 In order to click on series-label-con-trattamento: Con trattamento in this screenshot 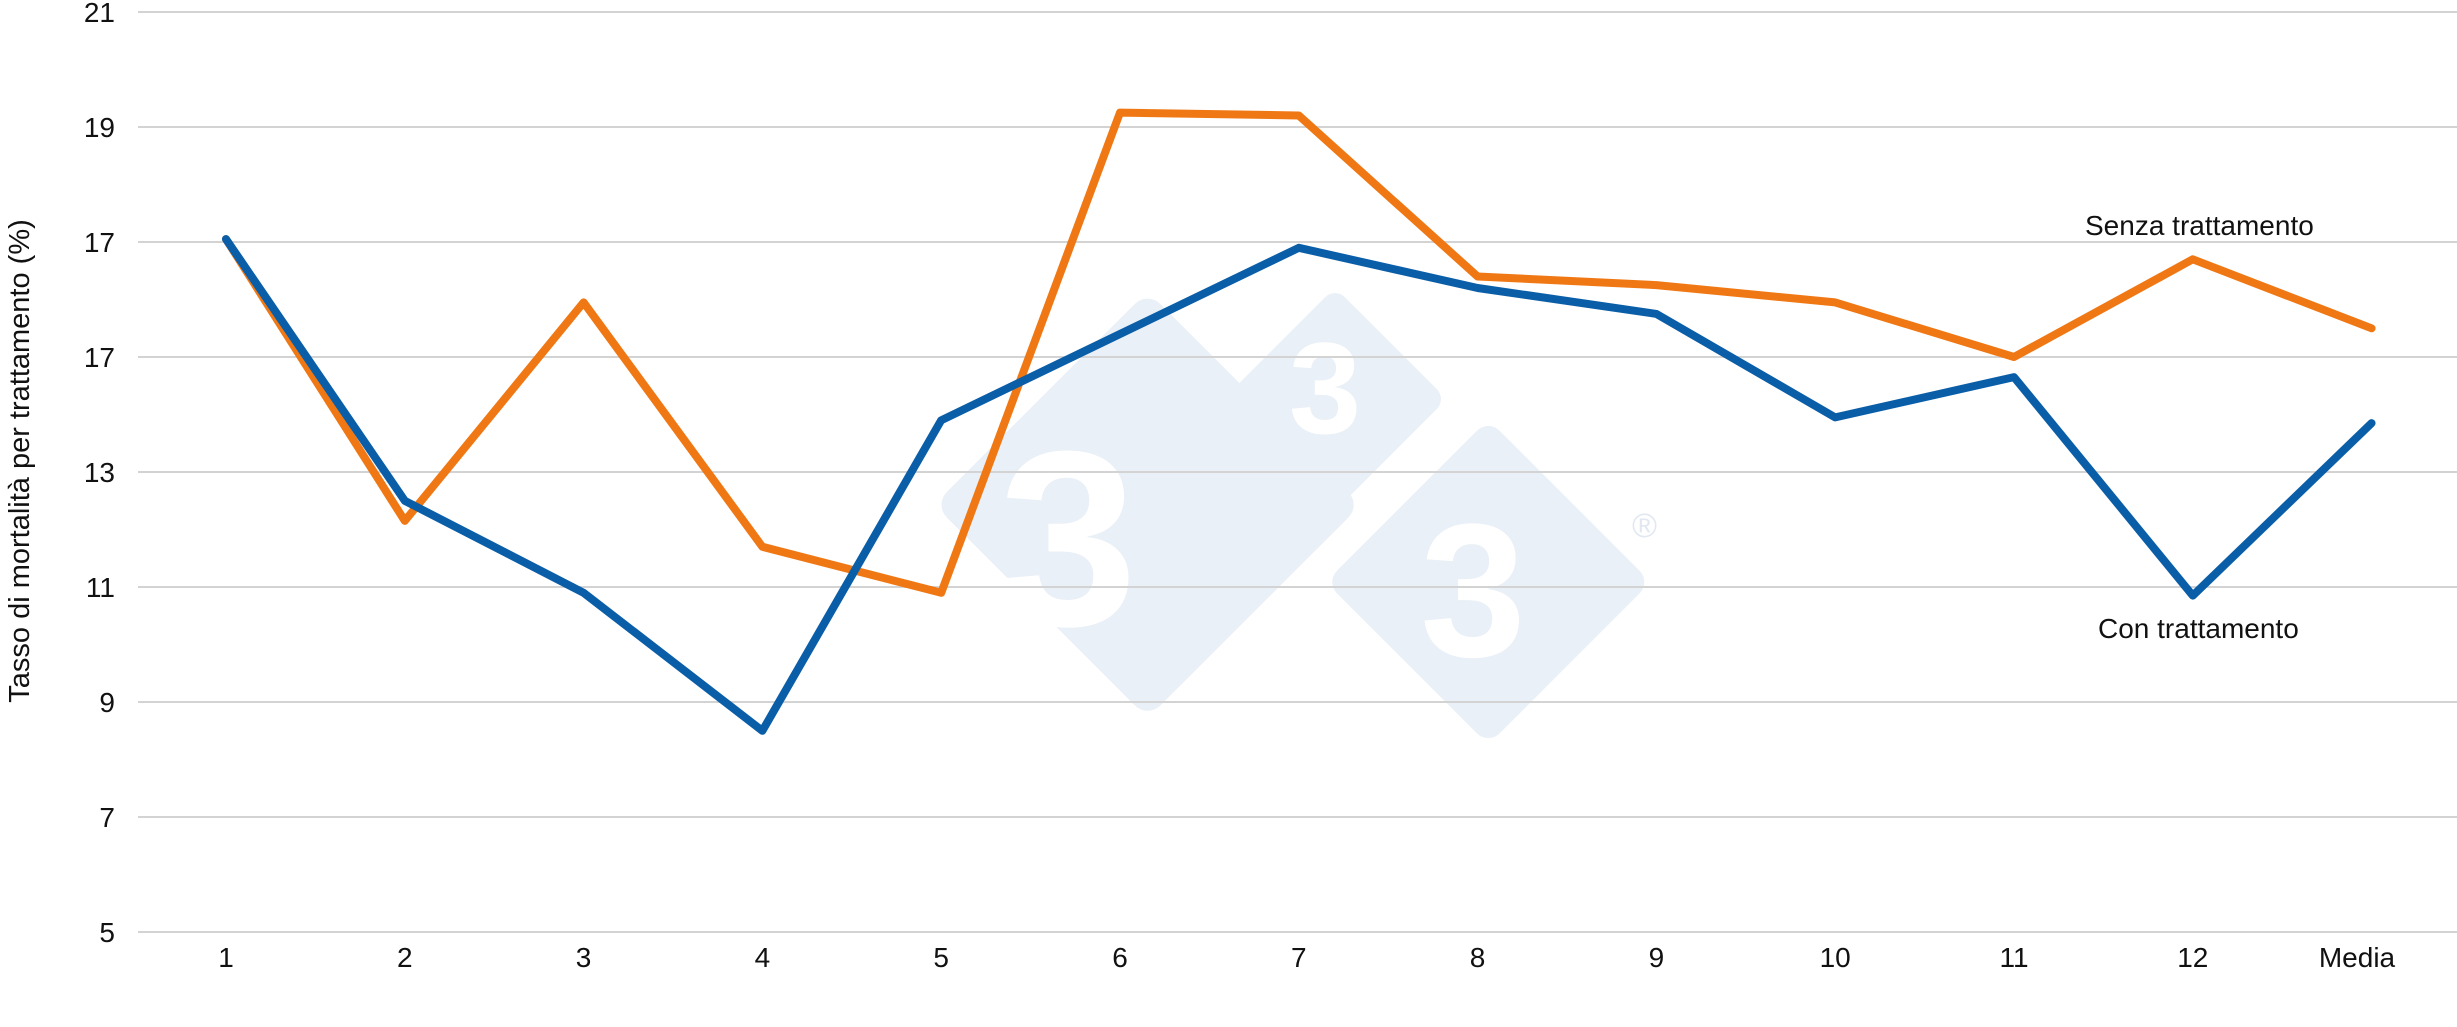, I will do `click(2198, 628)`.